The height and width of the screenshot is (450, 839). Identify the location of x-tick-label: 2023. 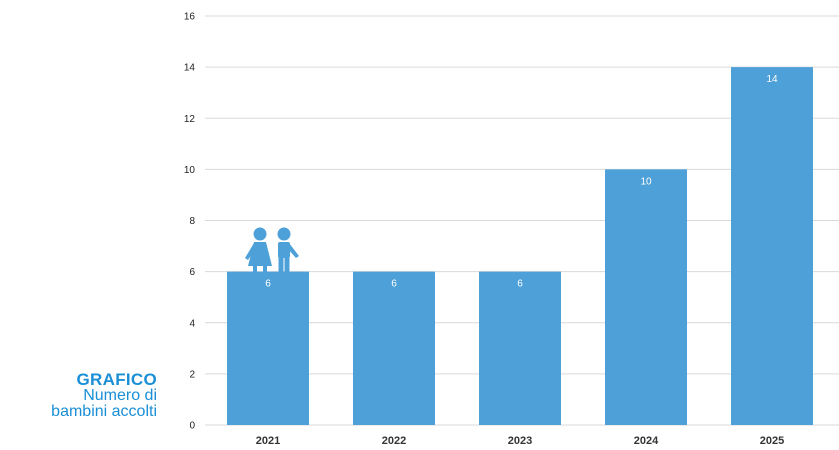
(520, 441).